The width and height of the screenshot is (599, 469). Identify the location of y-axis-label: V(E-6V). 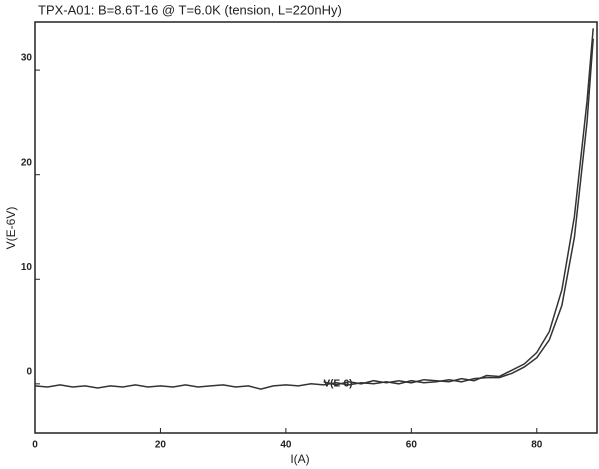
(11, 228).